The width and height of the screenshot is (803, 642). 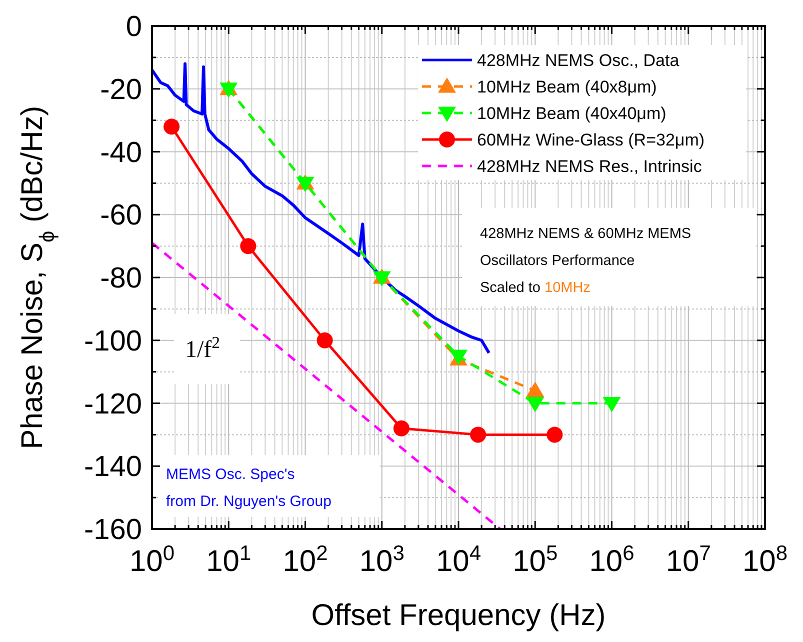 What do you see at coordinates (765, 560) in the screenshot?
I see `x-tick-label: 10$^{8}$` at bounding box center [765, 560].